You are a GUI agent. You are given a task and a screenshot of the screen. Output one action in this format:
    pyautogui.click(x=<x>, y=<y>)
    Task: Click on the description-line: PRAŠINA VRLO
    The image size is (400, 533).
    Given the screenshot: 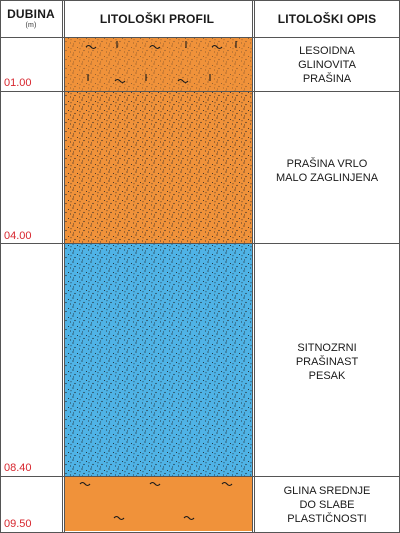 What is the action you would take?
    pyautogui.click(x=327, y=164)
    